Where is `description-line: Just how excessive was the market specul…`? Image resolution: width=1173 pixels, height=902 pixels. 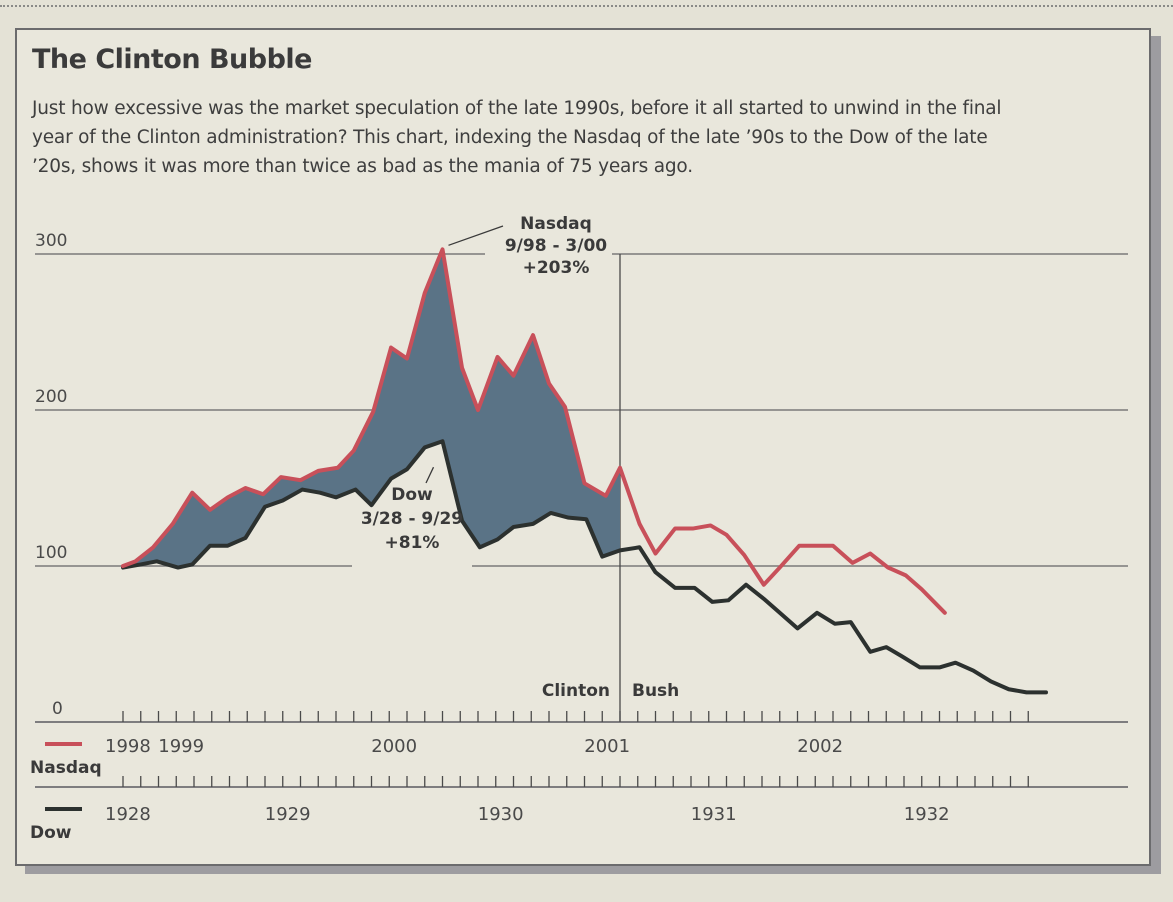 description-line: Just how excessive was the market specul… is located at coordinates (517, 108).